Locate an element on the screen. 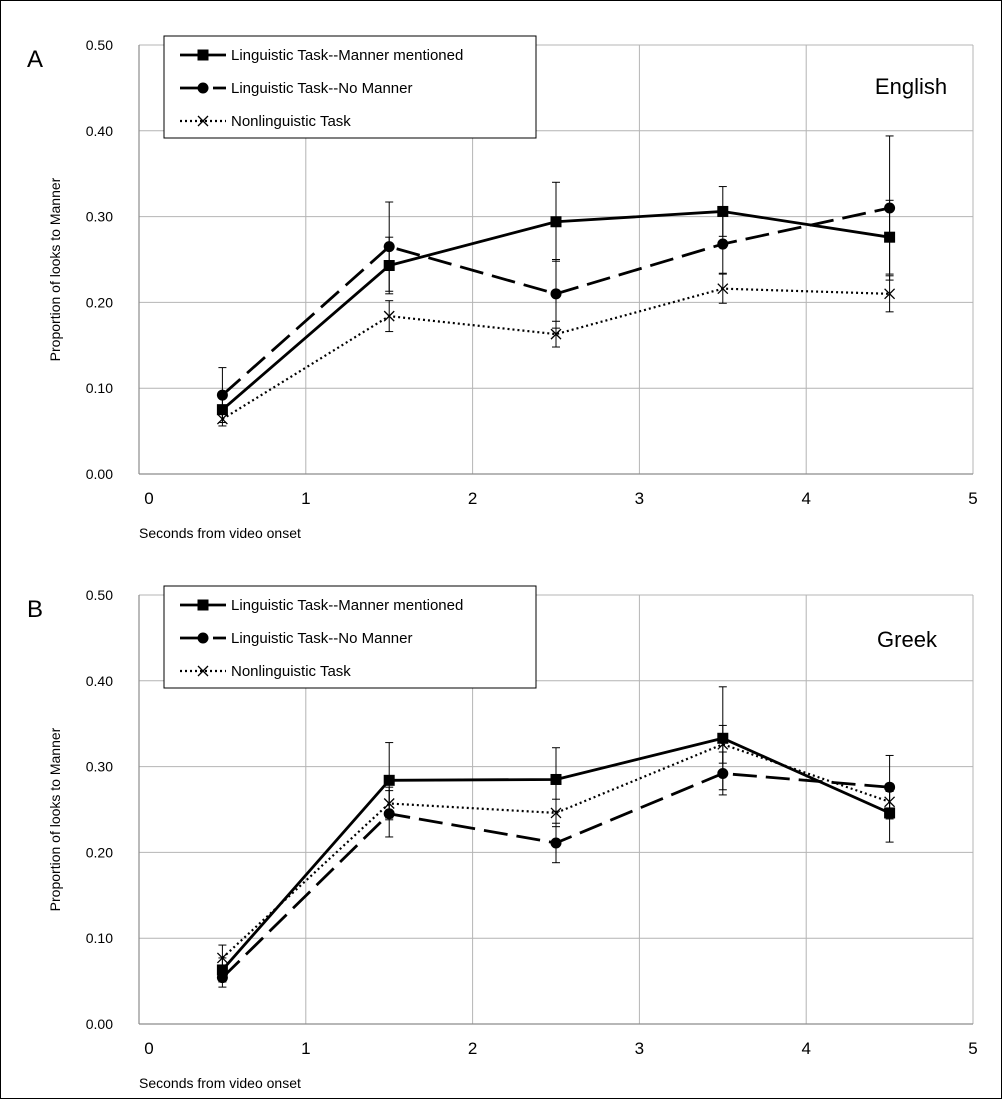 This screenshot has width=1002, height=1099. panel-letter: A is located at coordinates (35, 59).